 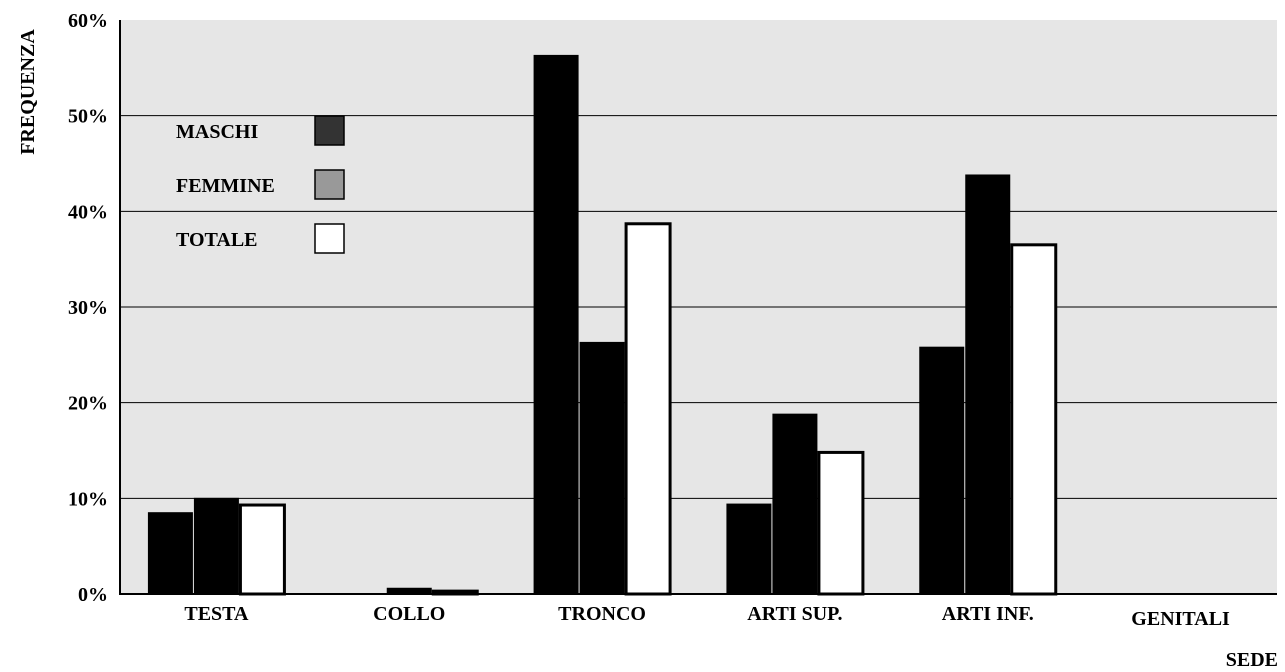 I want to click on y-axis-title: FREQUENZA, so click(x=28, y=92).